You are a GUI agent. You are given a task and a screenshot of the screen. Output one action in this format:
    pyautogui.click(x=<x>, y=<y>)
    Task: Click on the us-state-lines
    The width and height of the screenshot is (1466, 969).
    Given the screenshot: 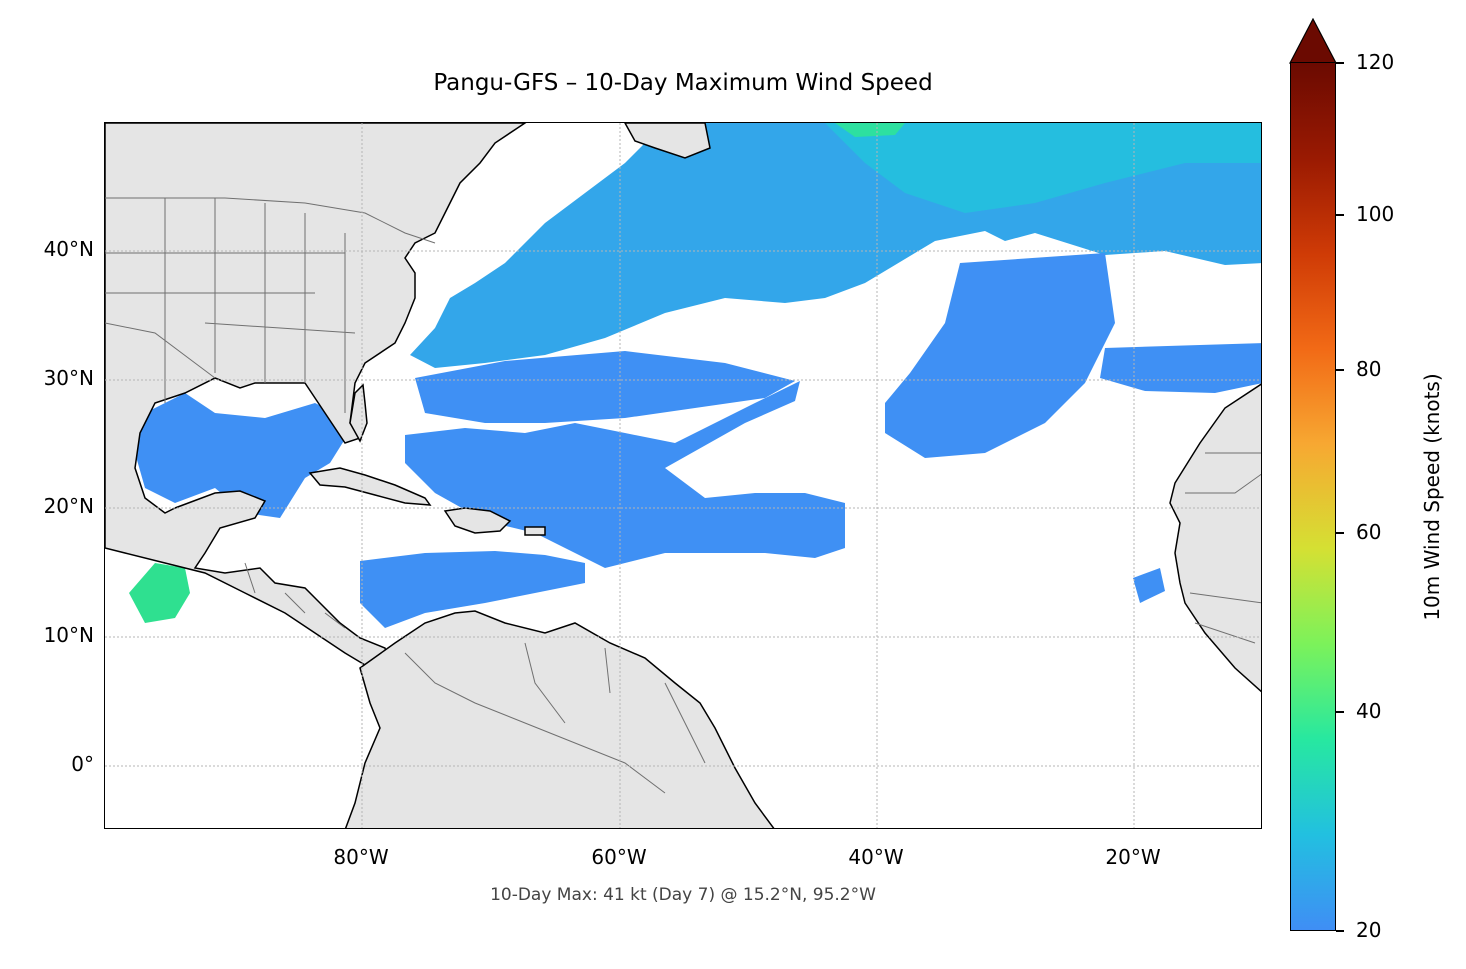 What is the action you would take?
    pyautogui.click(x=230, y=305)
    